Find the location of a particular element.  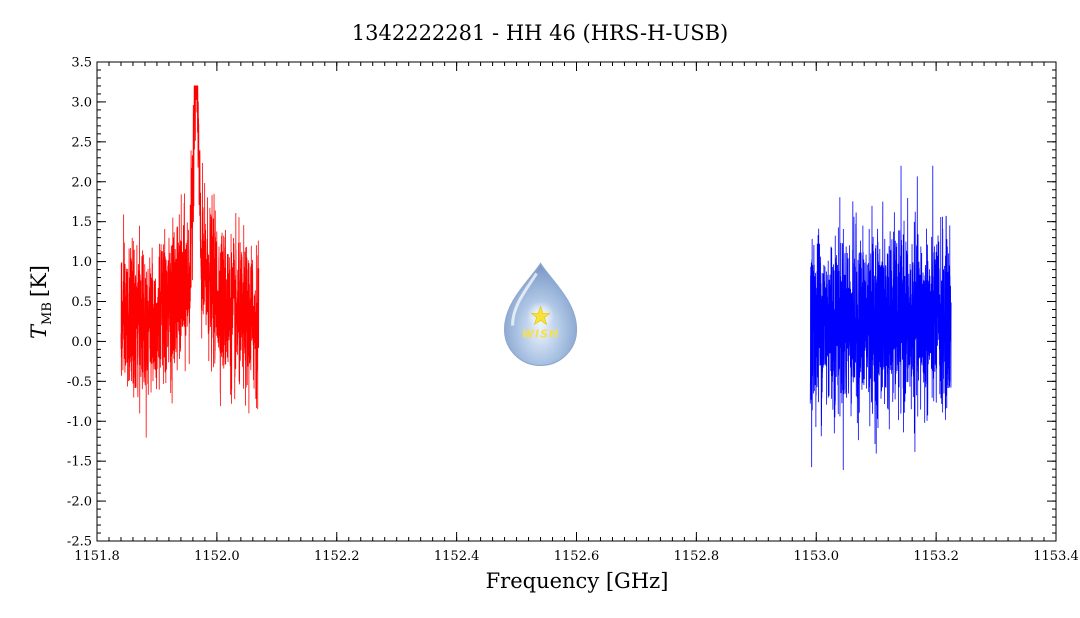

chart-title: 1342222281 - HH 46 (HRS-H-USB) is located at coordinates (540, 33).